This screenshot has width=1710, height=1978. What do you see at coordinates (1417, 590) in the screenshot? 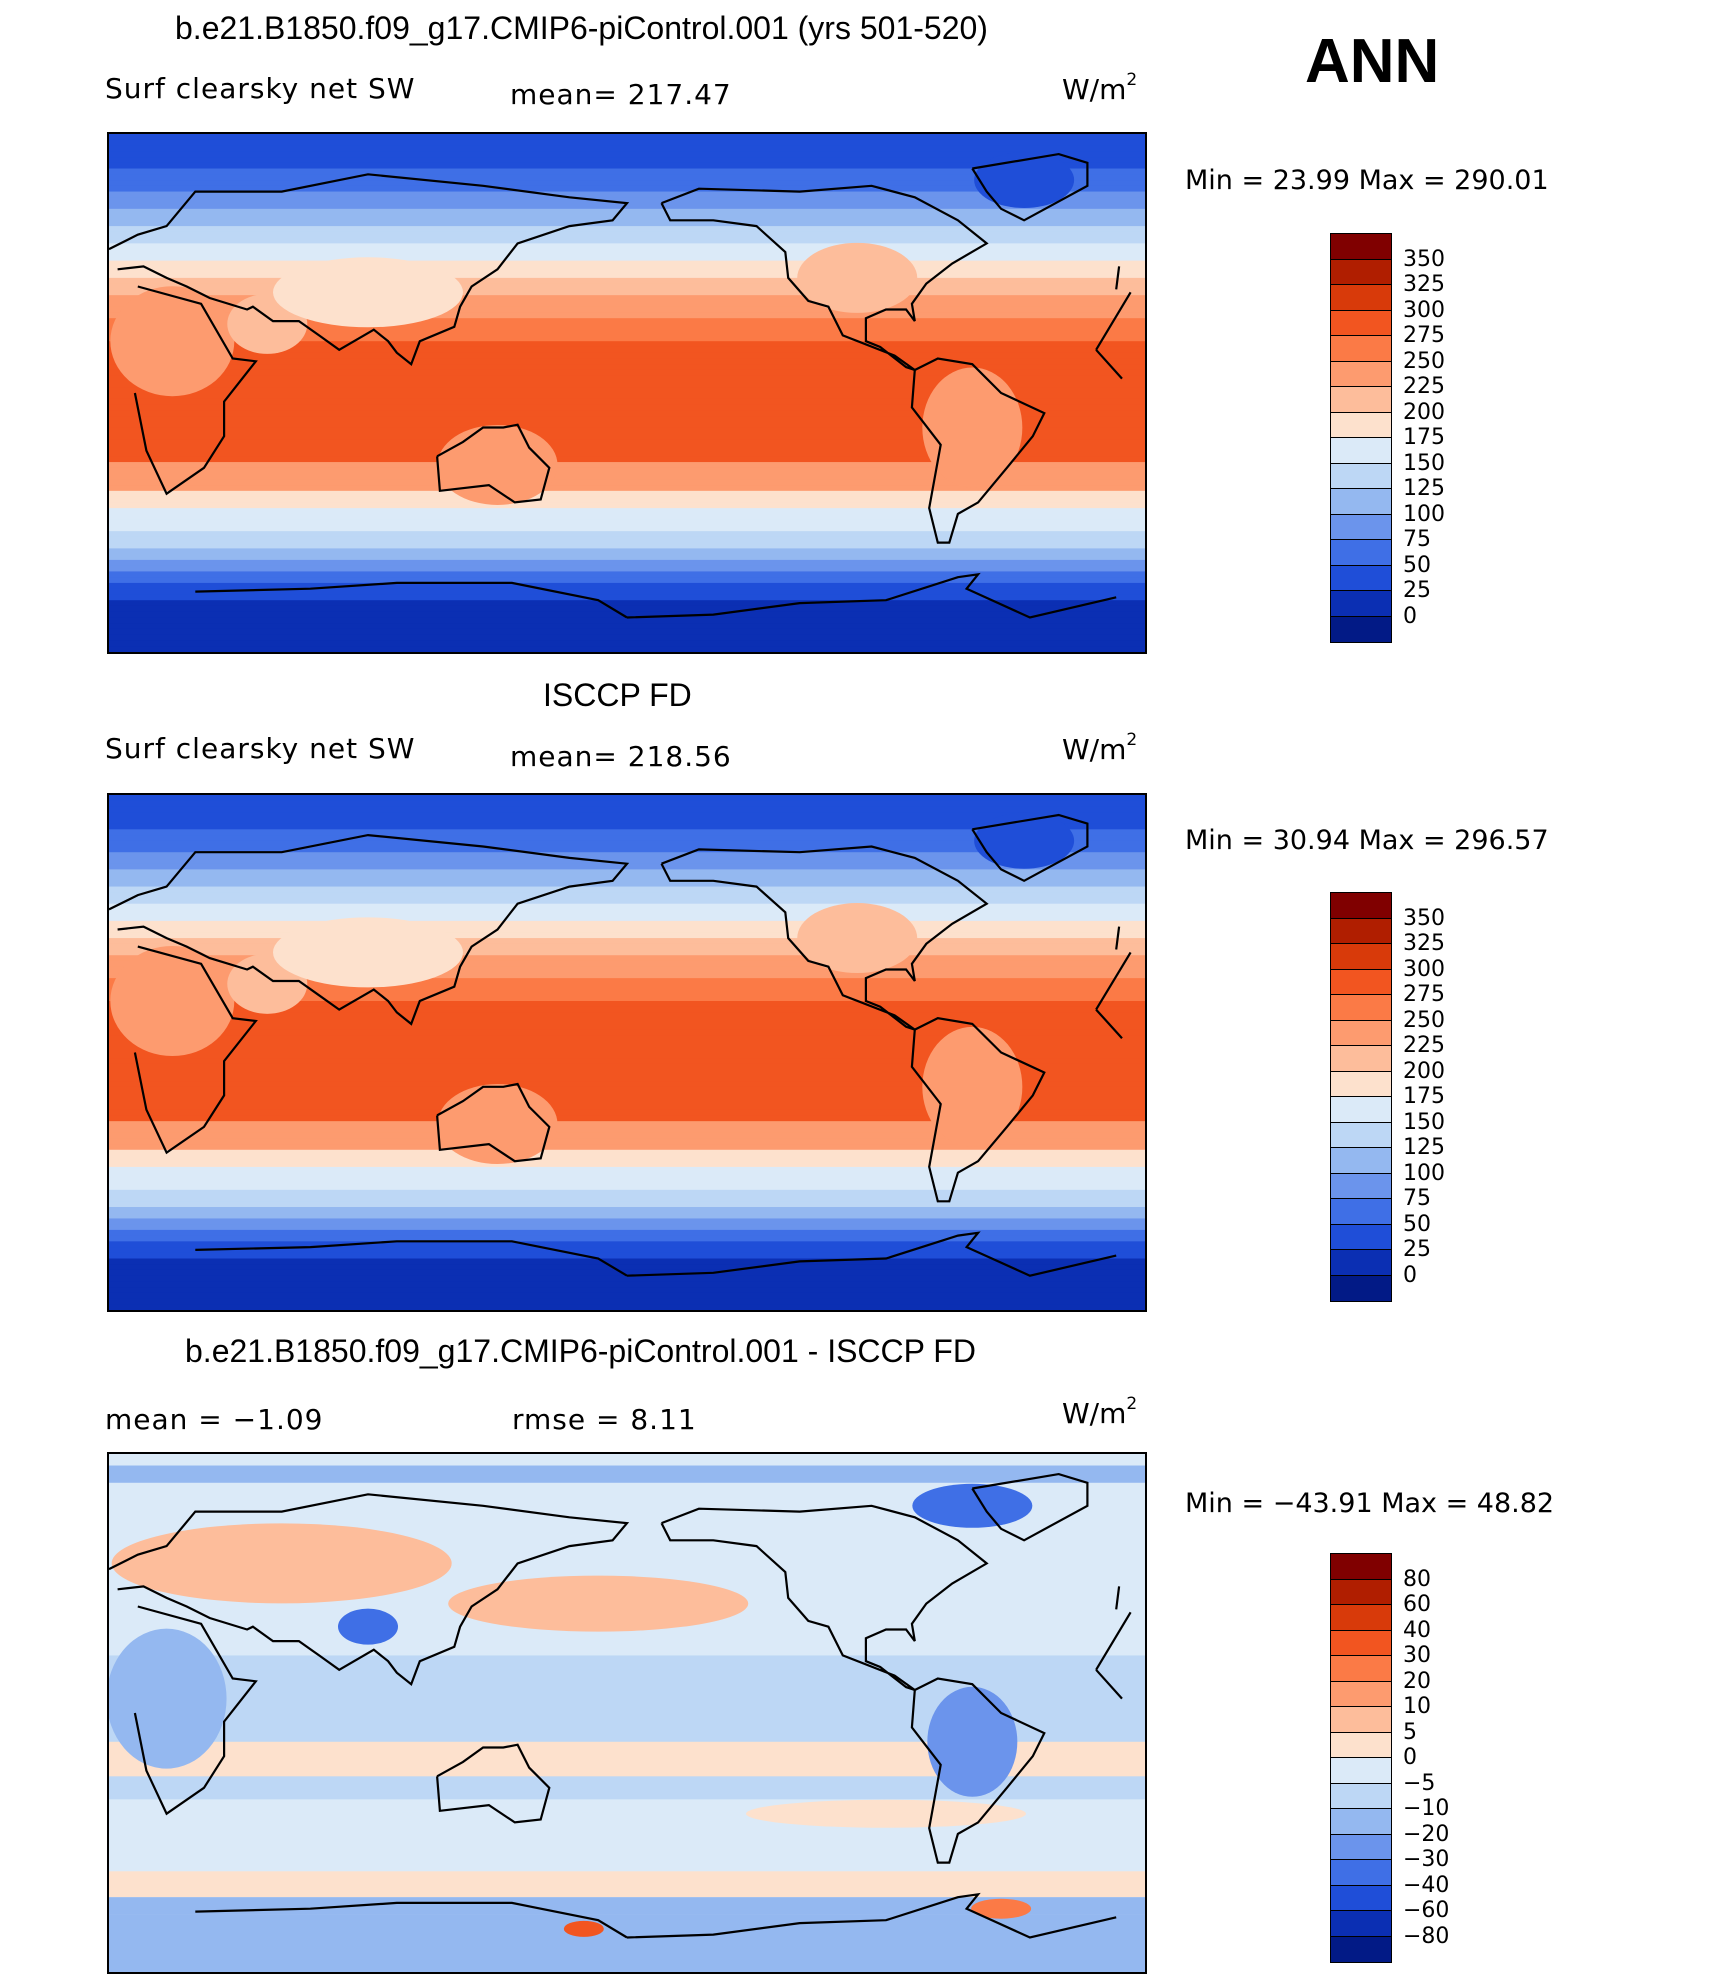
I see `colorbar-tick-label: 25` at bounding box center [1417, 590].